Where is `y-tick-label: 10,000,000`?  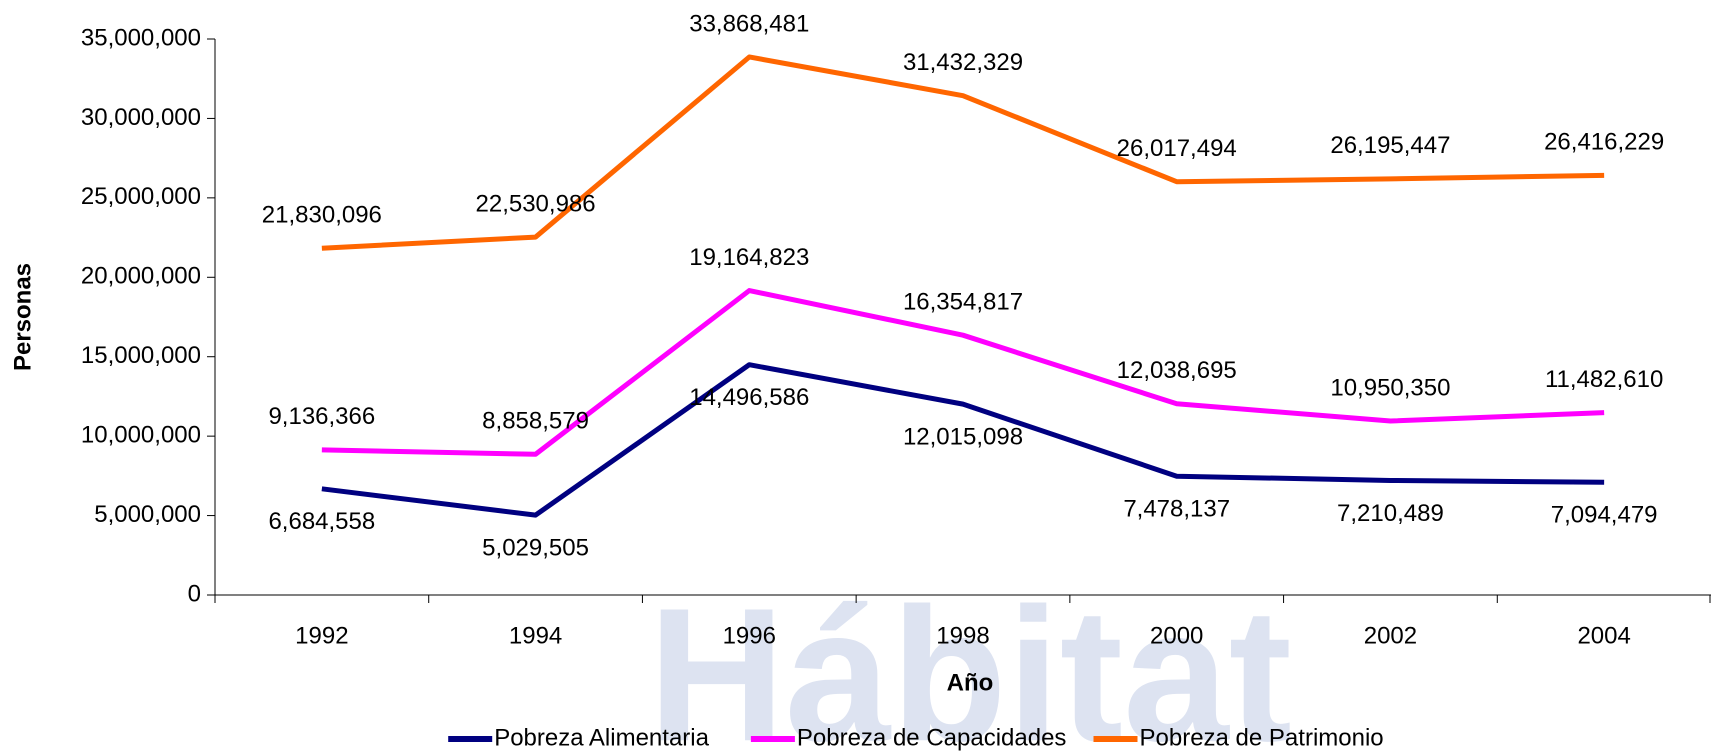 y-tick-label: 10,000,000 is located at coordinates (141, 434).